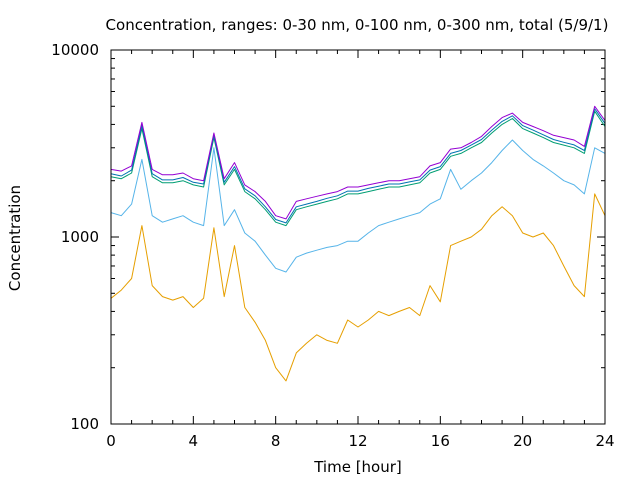 The width and height of the screenshot is (640, 480). I want to click on y-tick-label: 100, so click(84, 424).